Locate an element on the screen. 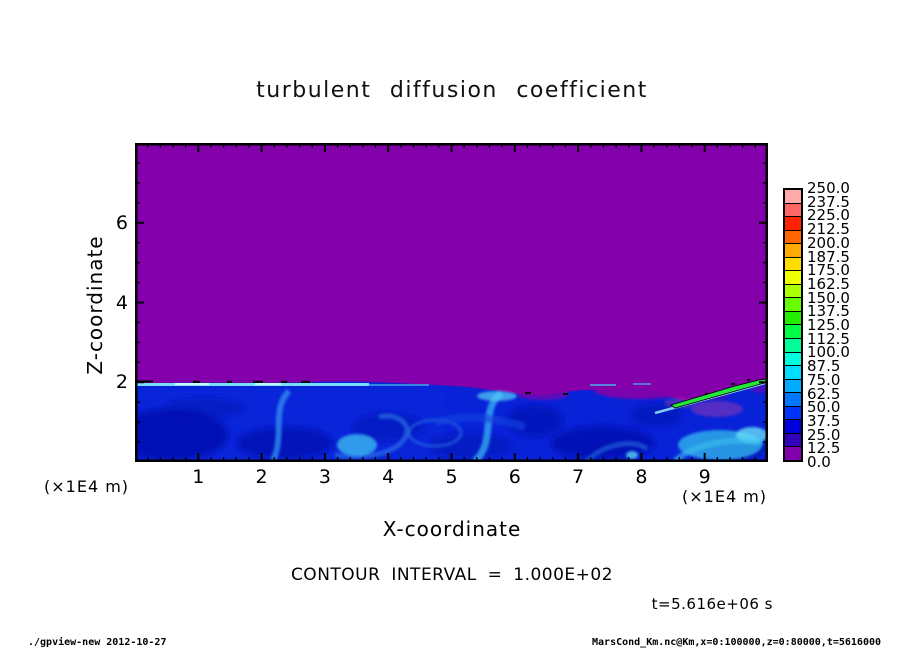 The width and height of the screenshot is (904, 654). colorbar-label: 212.5 is located at coordinates (828, 229).